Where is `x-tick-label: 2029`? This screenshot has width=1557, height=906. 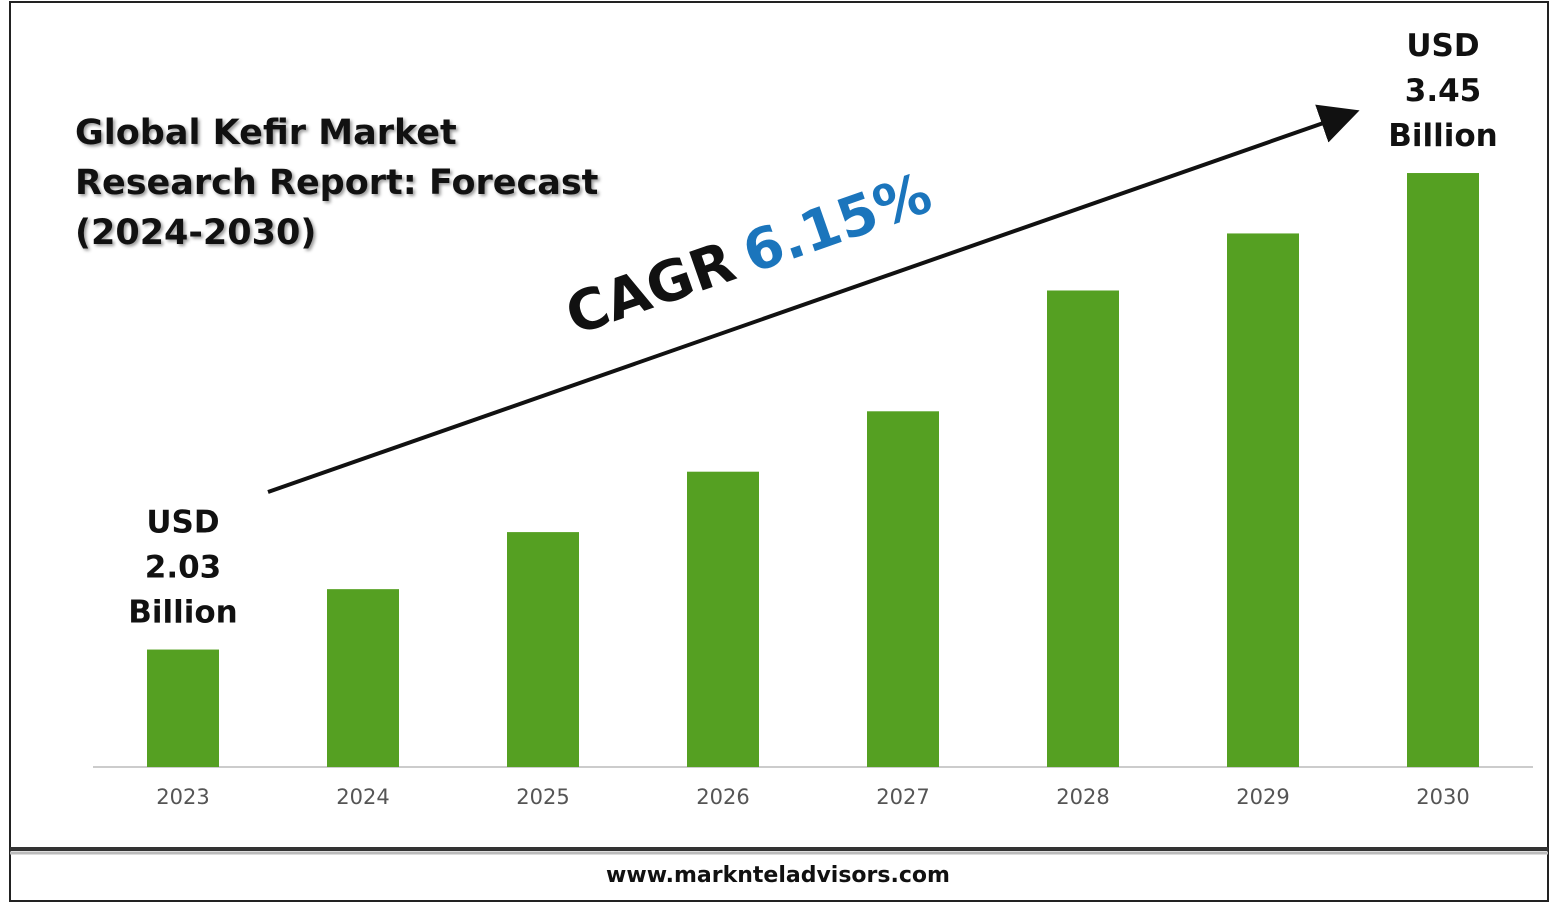 x-tick-label: 2029 is located at coordinates (1262, 797).